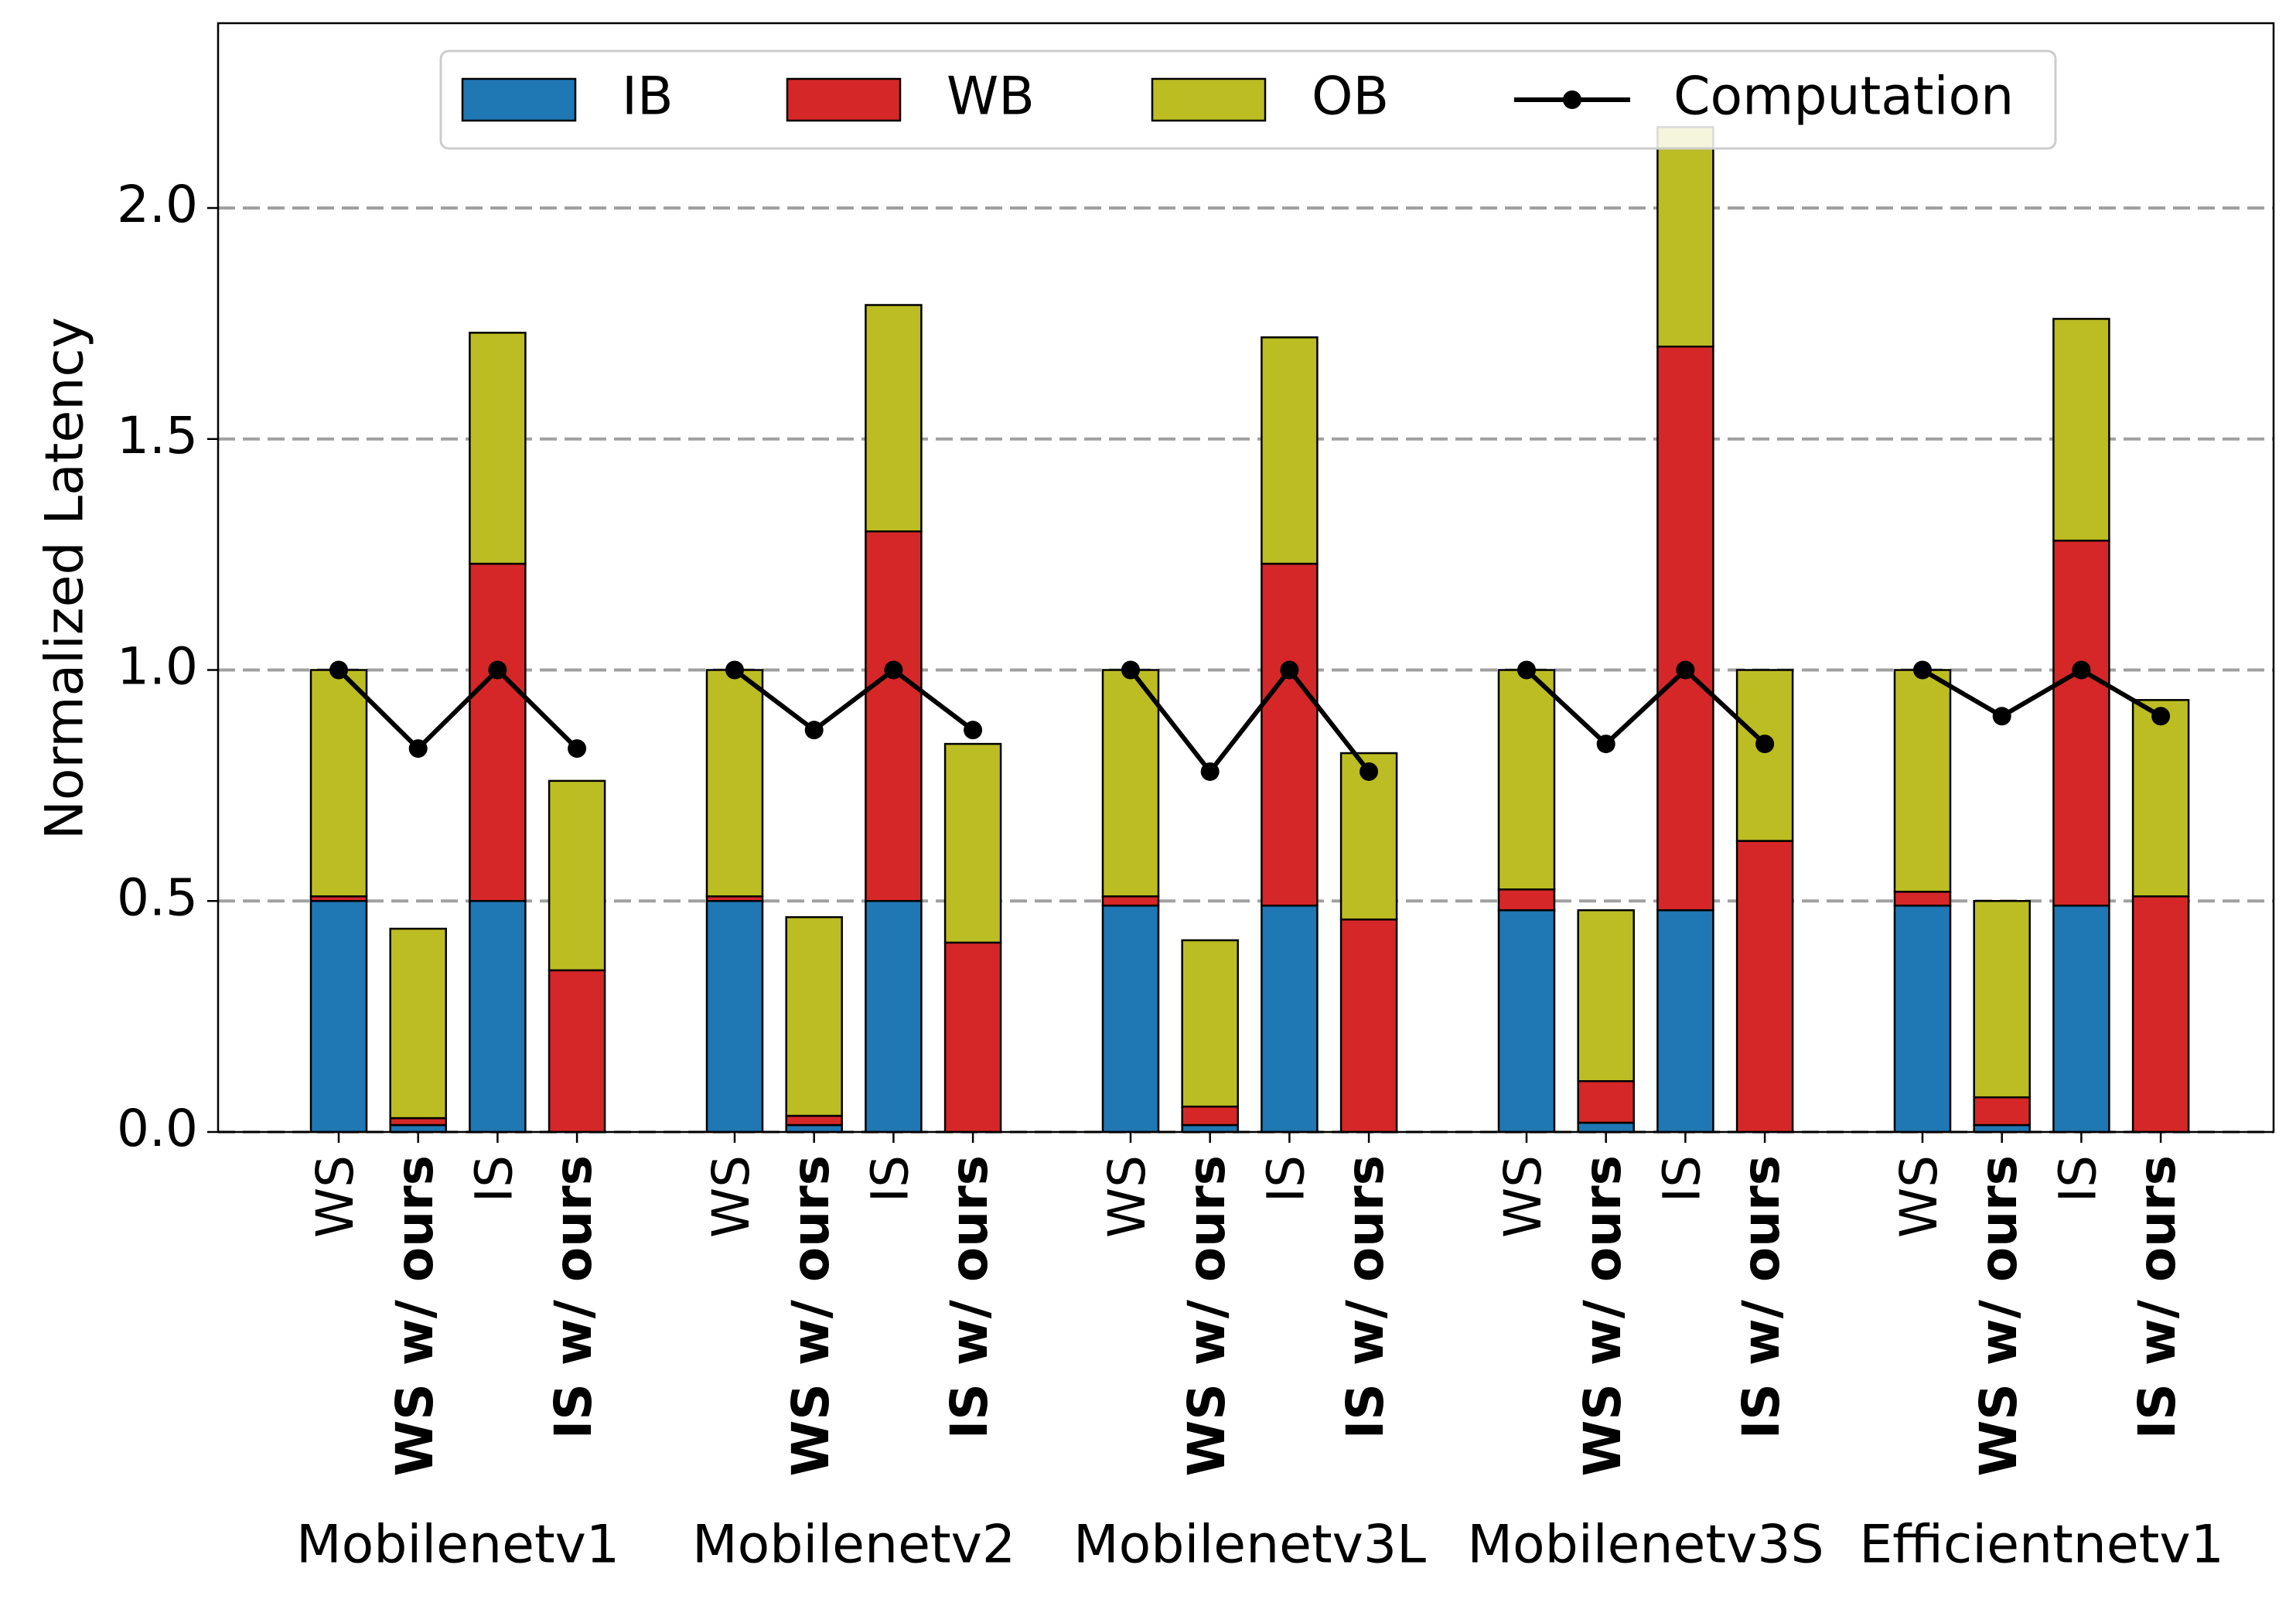 This screenshot has height=1599, width=2296. What do you see at coordinates (853, 1545) in the screenshot?
I see `group-label: Mobilenetv2` at bounding box center [853, 1545].